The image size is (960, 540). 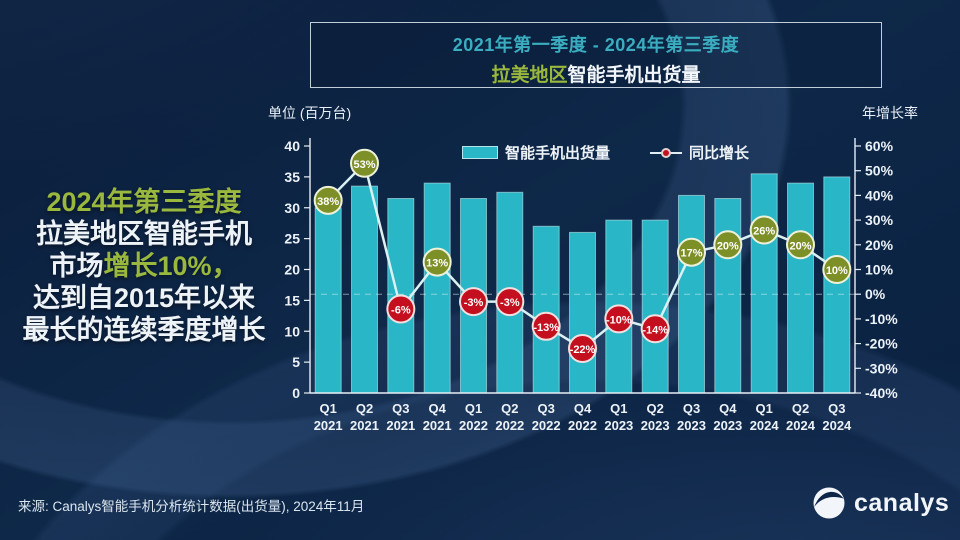 I want to click on growth-marker-Q3-2024, so click(x=837, y=269).